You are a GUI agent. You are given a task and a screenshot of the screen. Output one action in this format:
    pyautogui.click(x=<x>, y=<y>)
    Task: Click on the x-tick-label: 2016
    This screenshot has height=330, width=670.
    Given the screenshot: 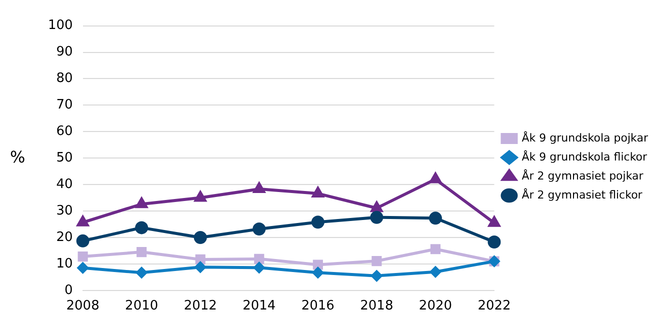 What is the action you would take?
    pyautogui.click(x=317, y=306)
    